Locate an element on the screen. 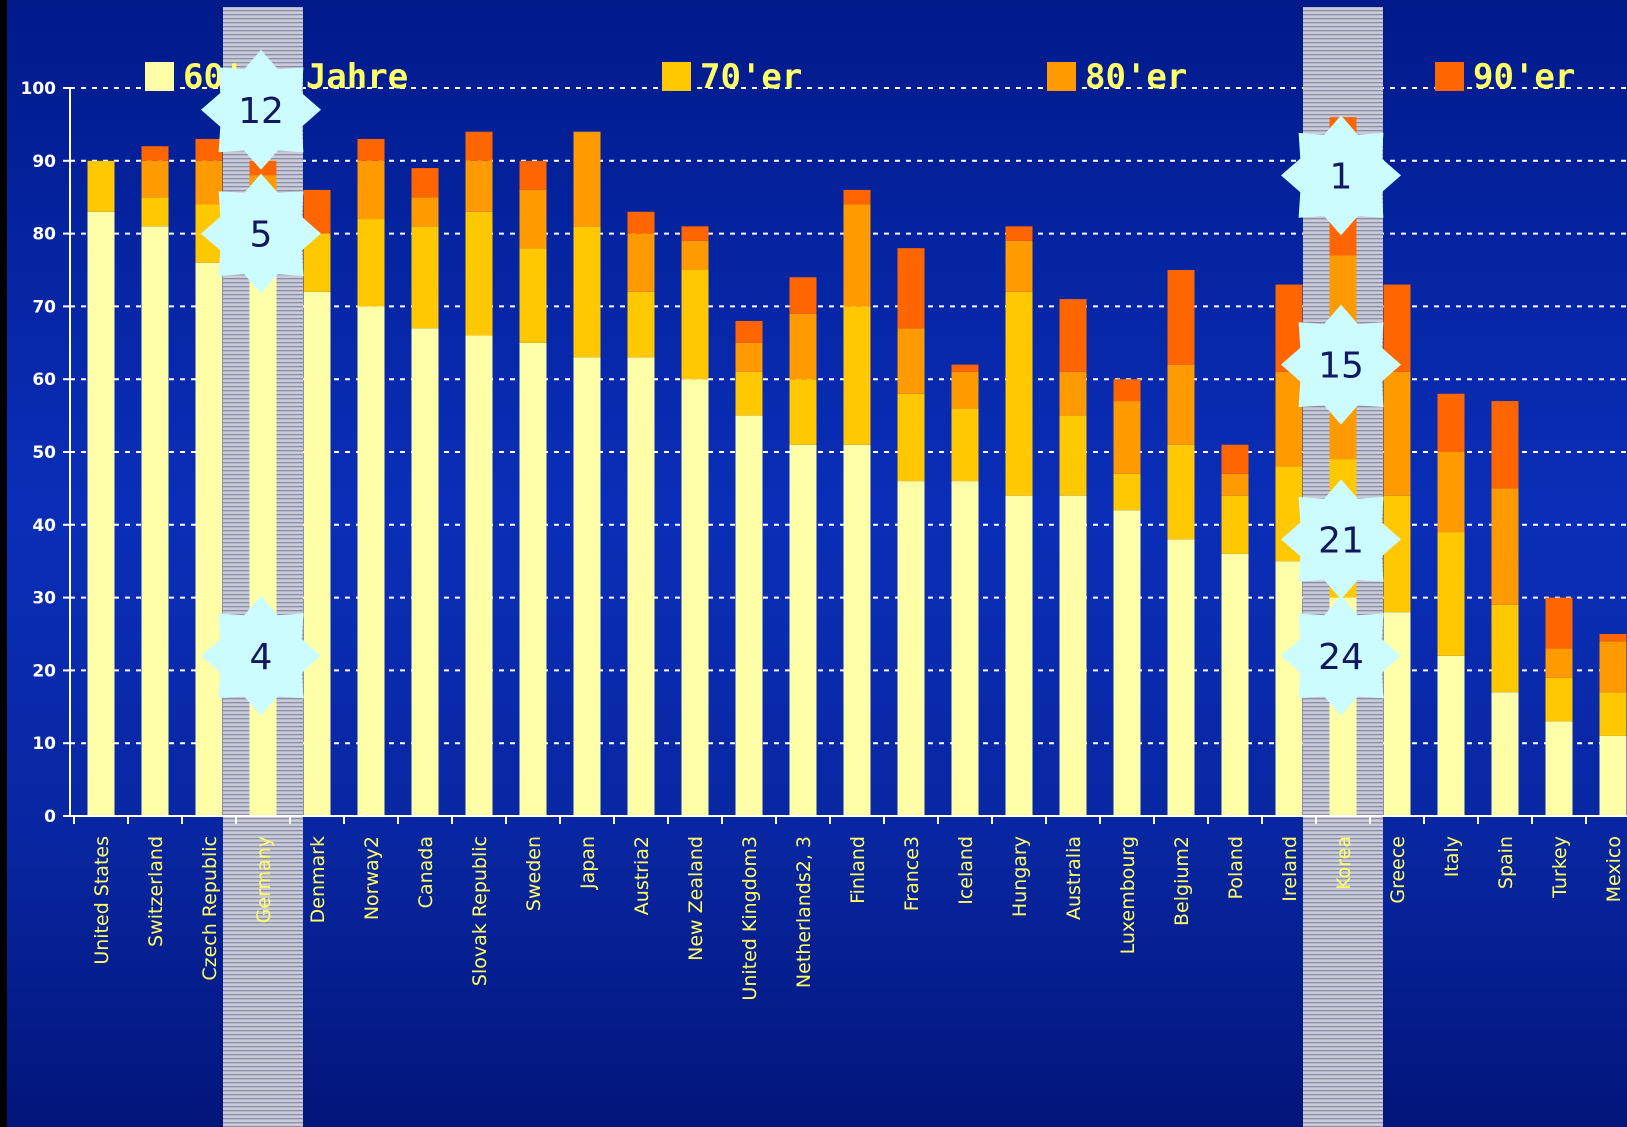 This screenshot has height=1127, width=1627. legend-label-4: 90'er is located at coordinates (1524, 77).